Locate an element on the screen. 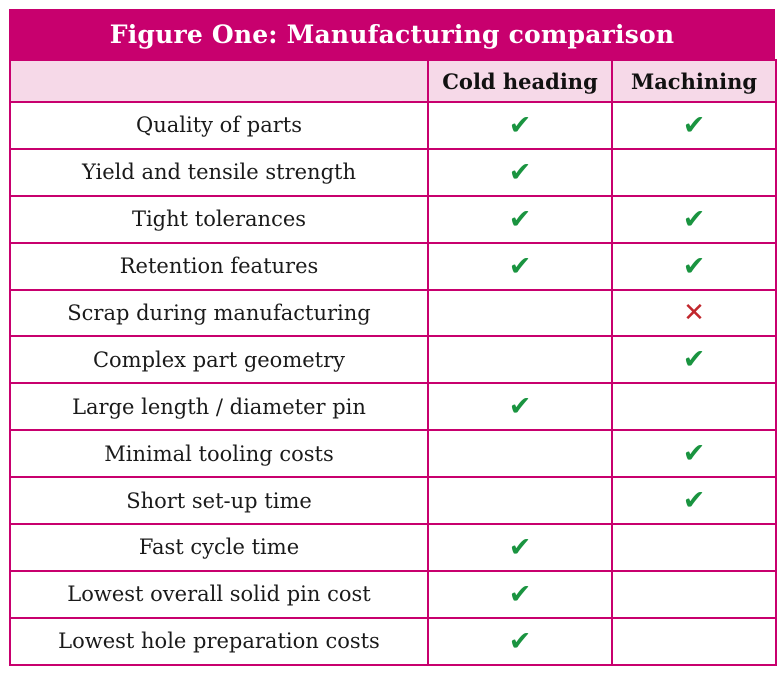 The image size is (784, 676). table-row: Complex part geometry ✔ is located at coordinates (393, 360).